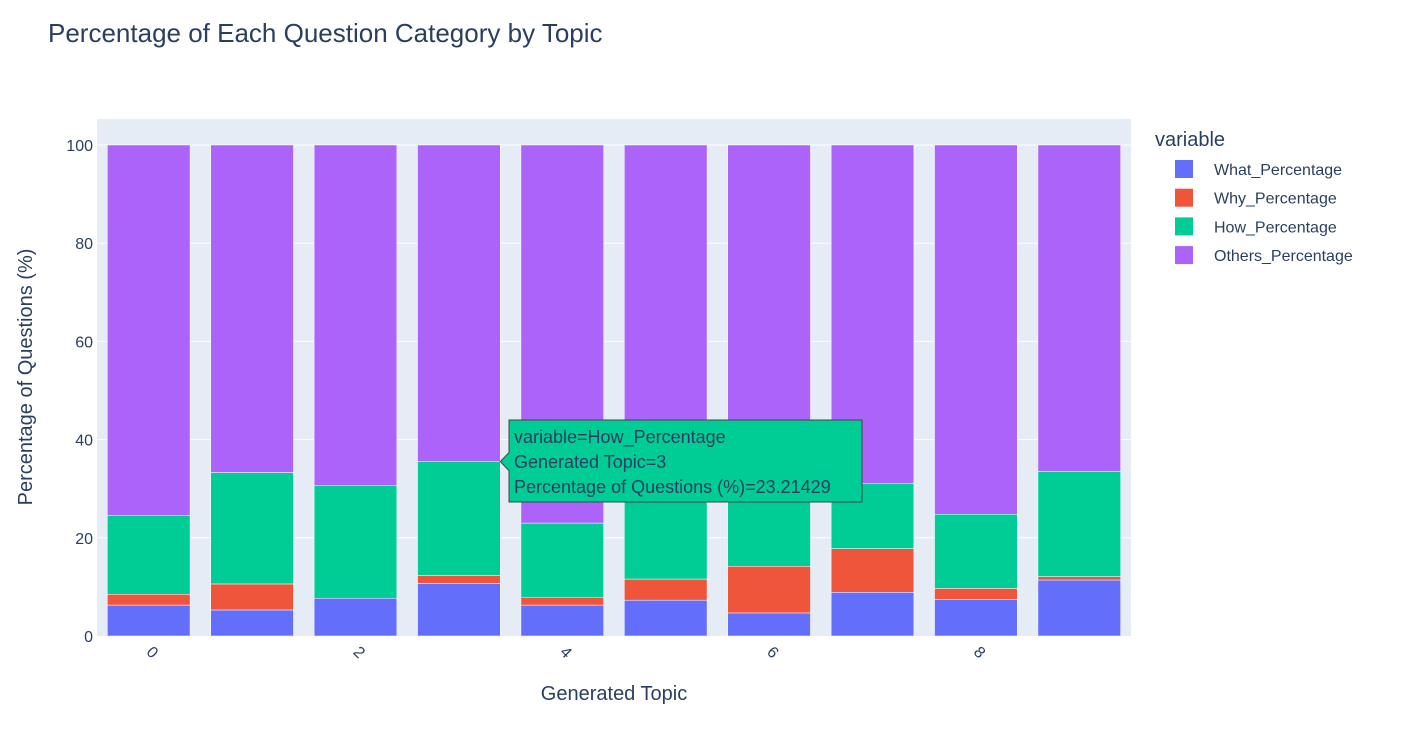 Image resolution: width=1402 pixels, height=733 pixels. Describe the element at coordinates (1278, 170) in the screenshot. I see `legend-label: What_Percentage` at that location.